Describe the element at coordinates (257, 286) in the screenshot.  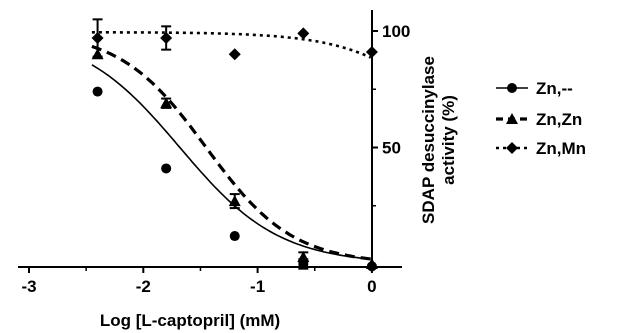
I see `x-tick-label-2: -1` at that location.